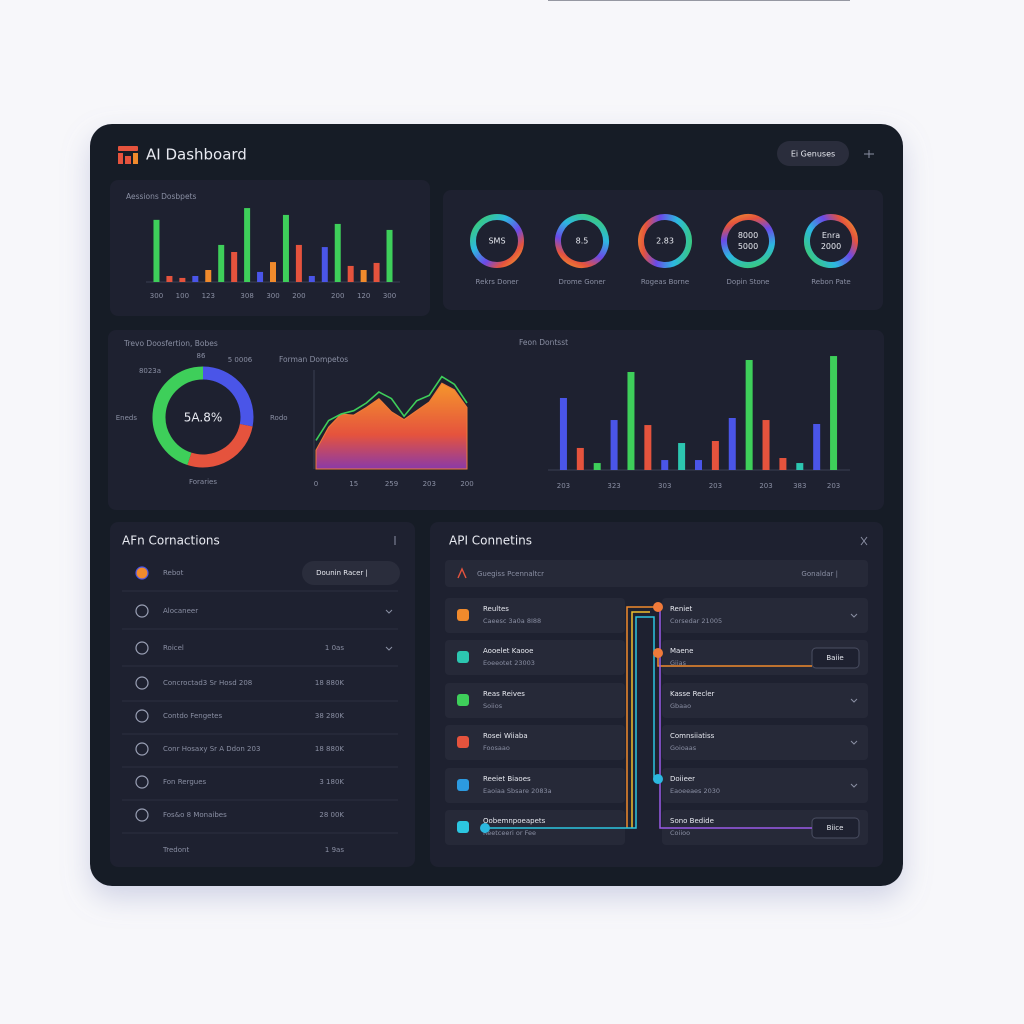 The width and height of the screenshot is (1024, 1024). What do you see at coordinates (681, 609) in the screenshot?
I see `card-title: Reniet` at bounding box center [681, 609].